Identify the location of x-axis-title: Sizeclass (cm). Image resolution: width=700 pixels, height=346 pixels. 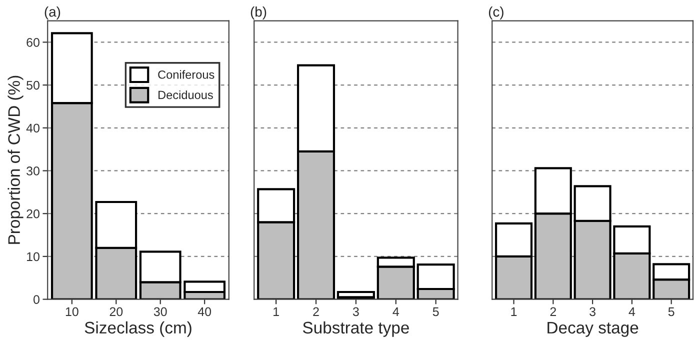
(138, 329).